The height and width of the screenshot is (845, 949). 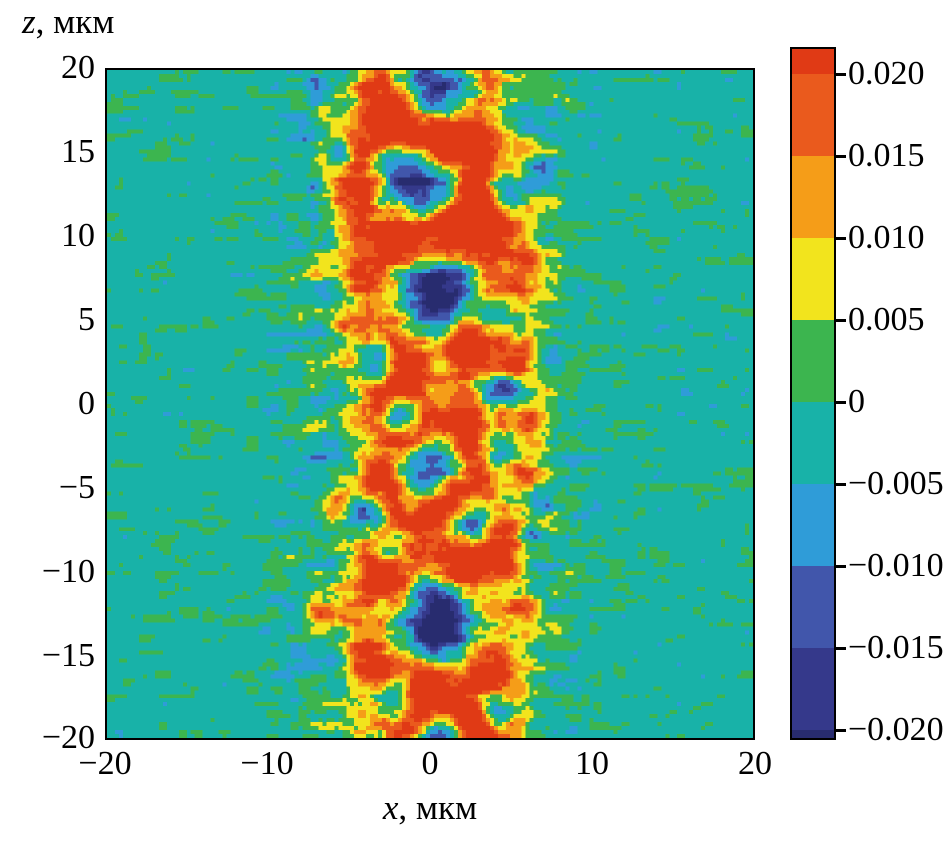 I want to click on z-tick-label: −20, so click(x=68, y=737).